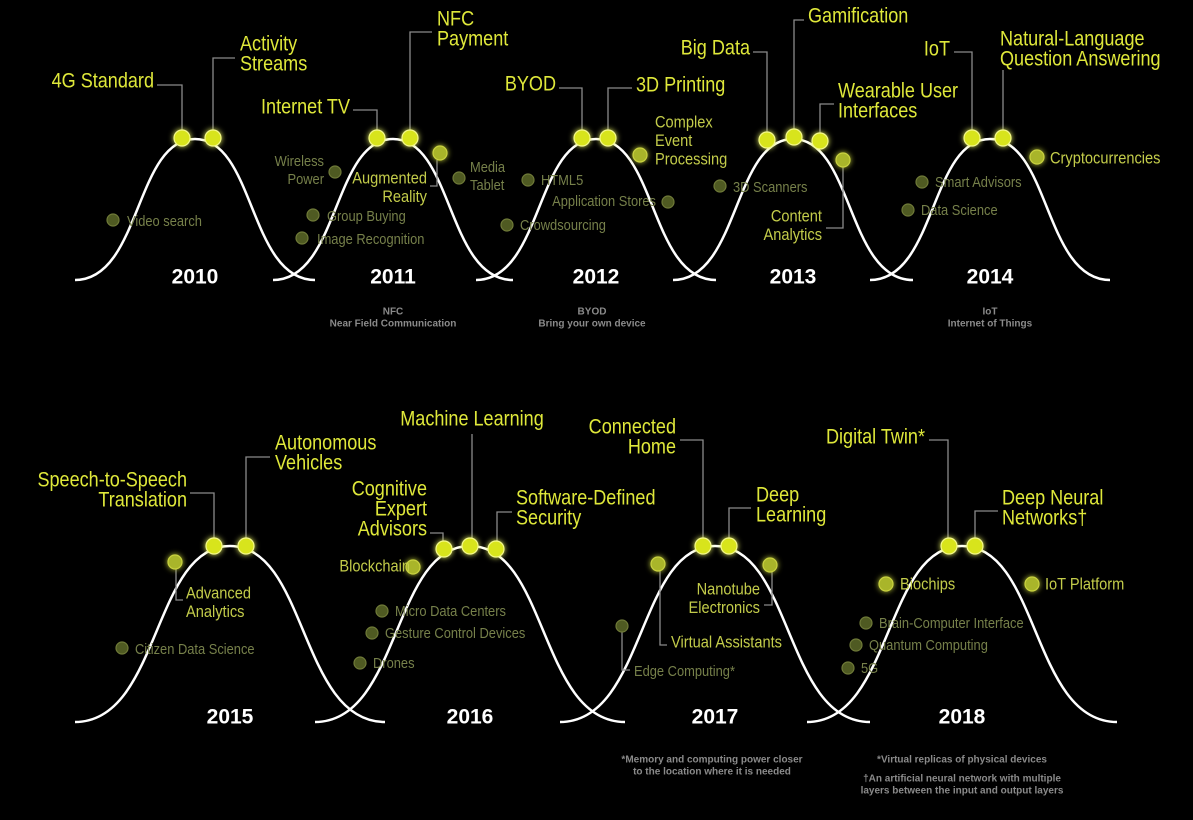  I want to click on major-label: Natural-Language, so click(1072, 39).